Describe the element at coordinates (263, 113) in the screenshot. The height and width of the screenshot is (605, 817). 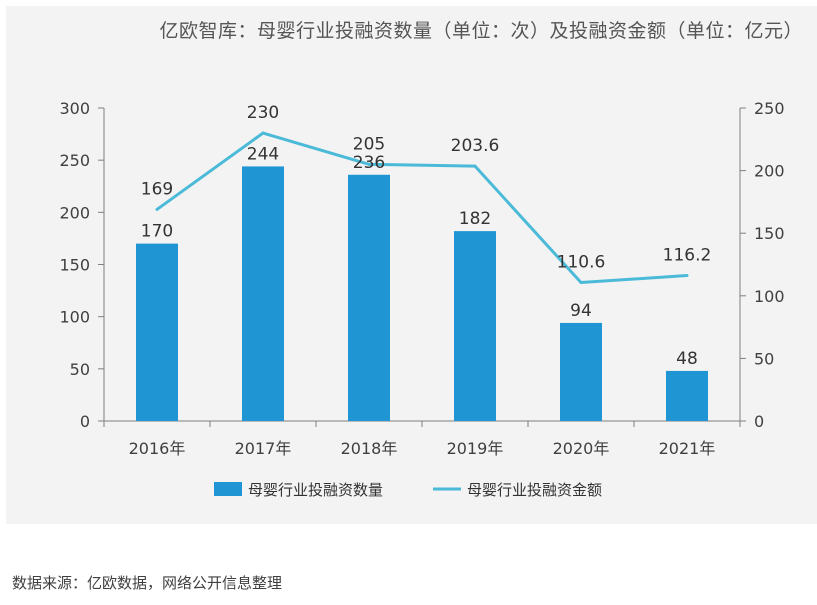
I see `line-value-label: 230` at that location.